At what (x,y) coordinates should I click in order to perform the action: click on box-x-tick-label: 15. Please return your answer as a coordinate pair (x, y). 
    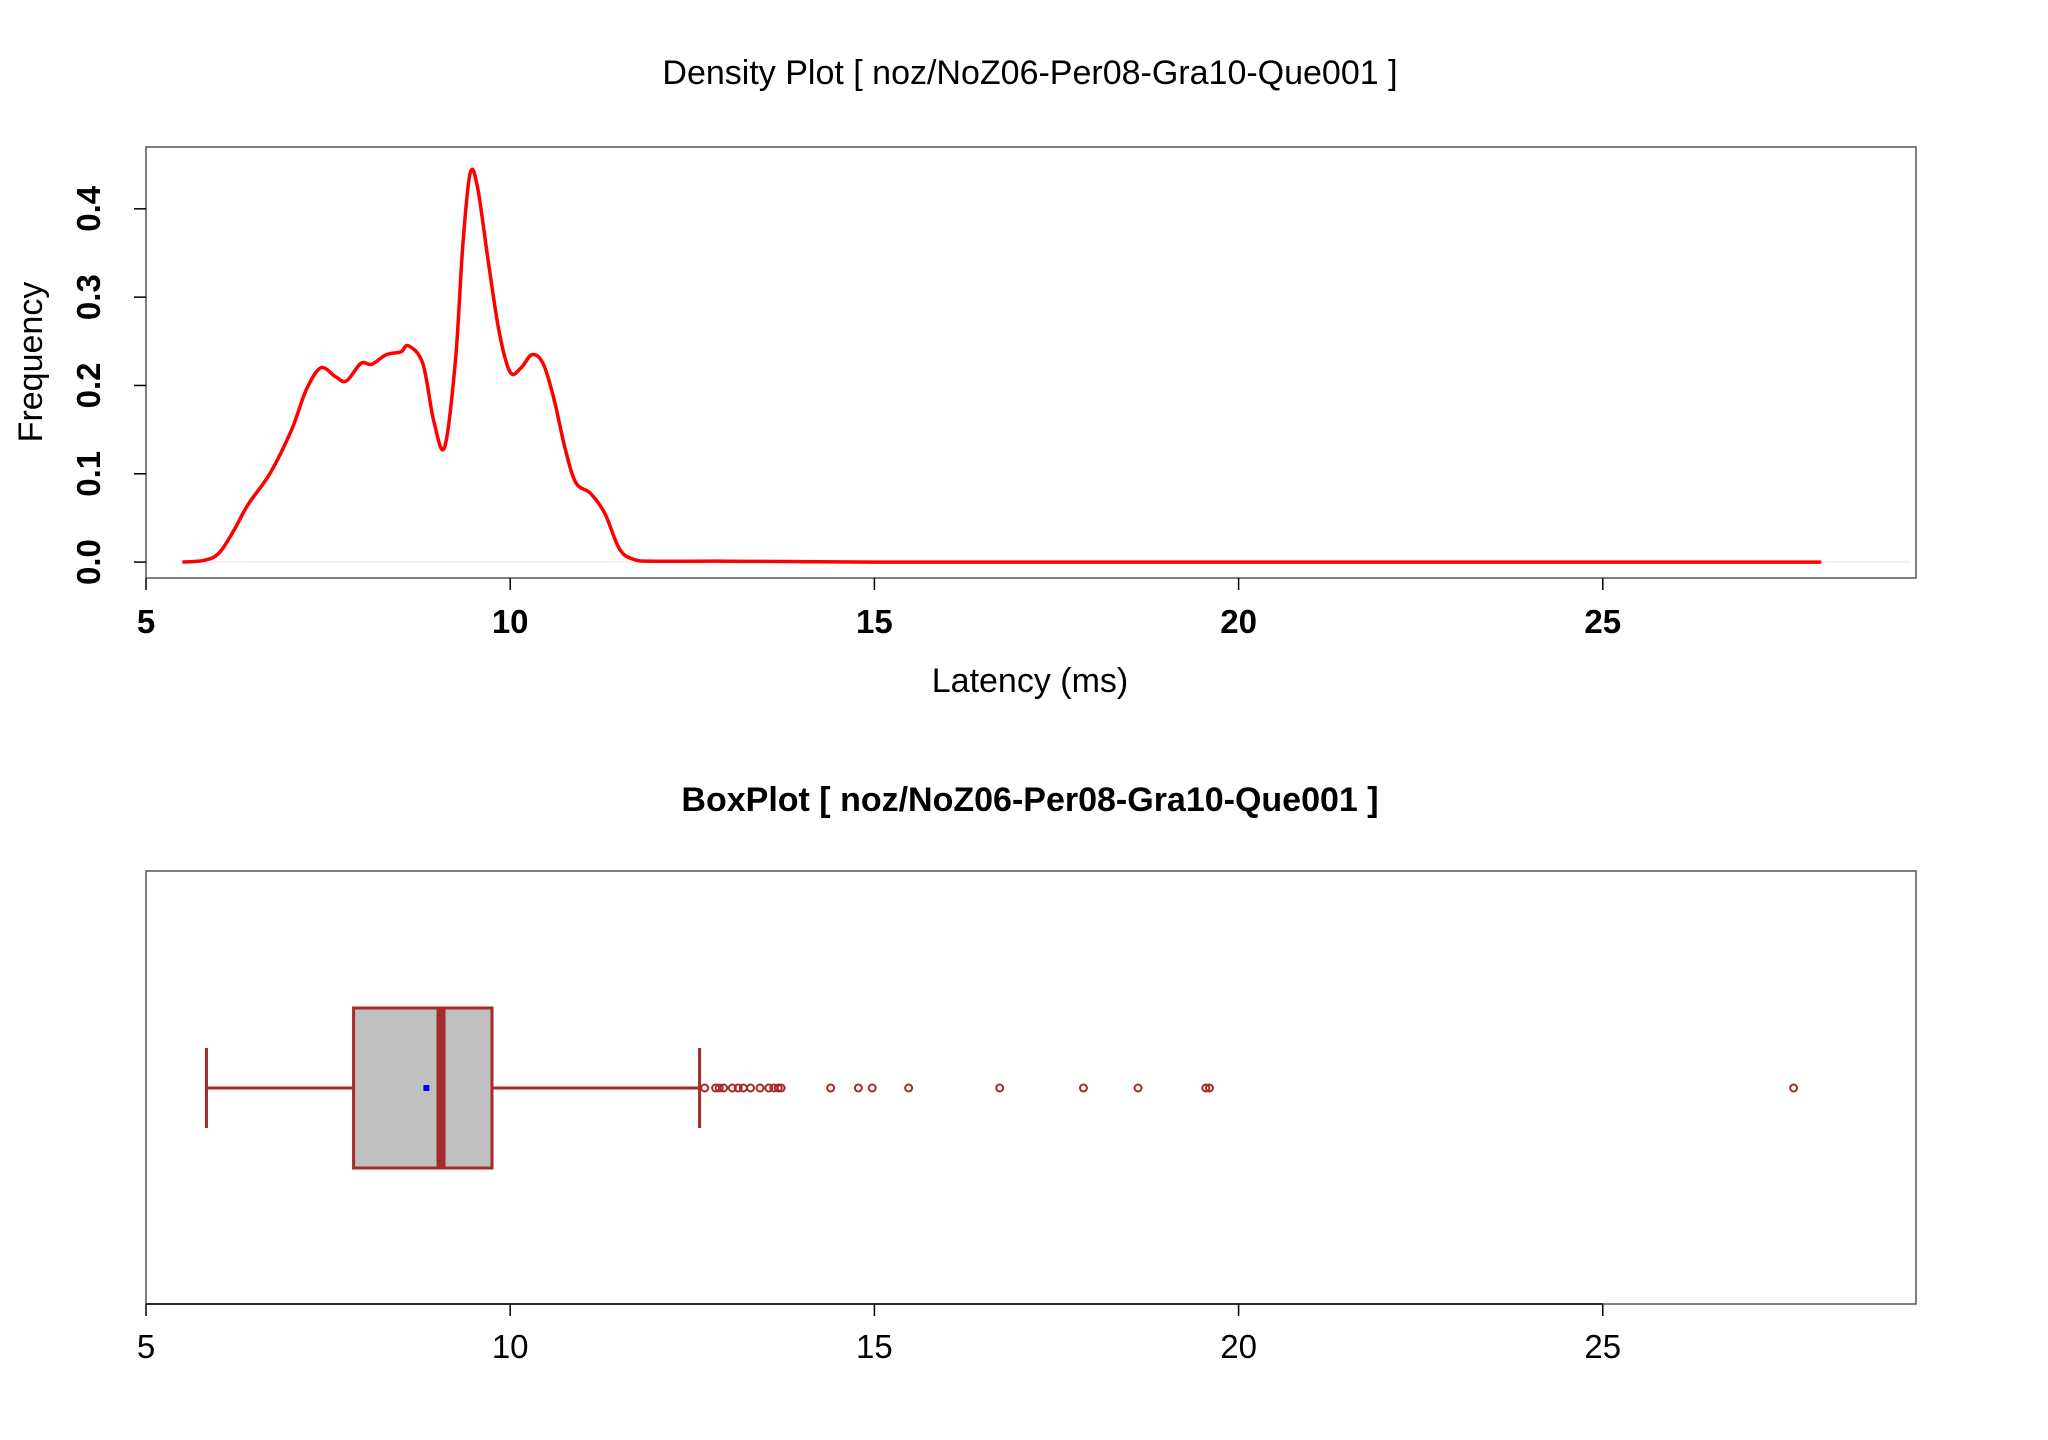
    Looking at the image, I should click on (874, 1346).